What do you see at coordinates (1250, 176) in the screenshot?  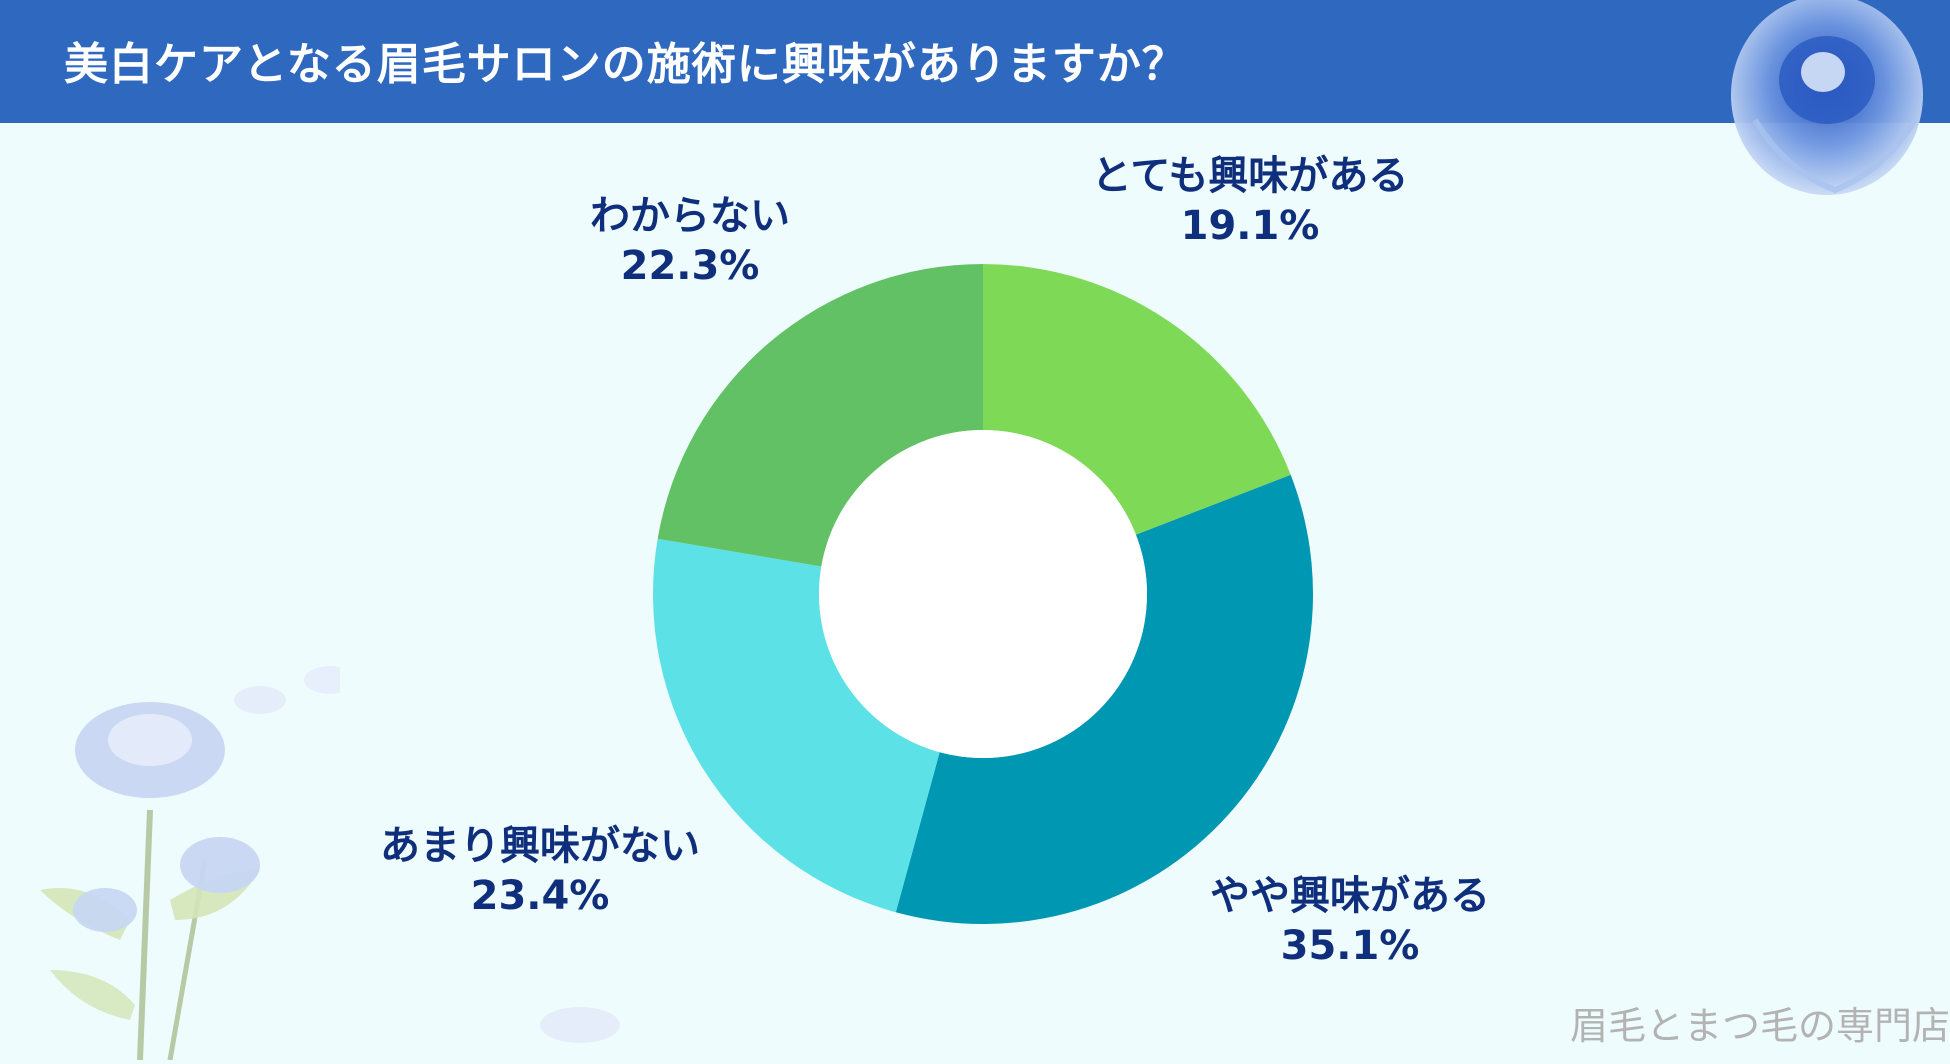 I see `category-label: とても興味がある` at bounding box center [1250, 176].